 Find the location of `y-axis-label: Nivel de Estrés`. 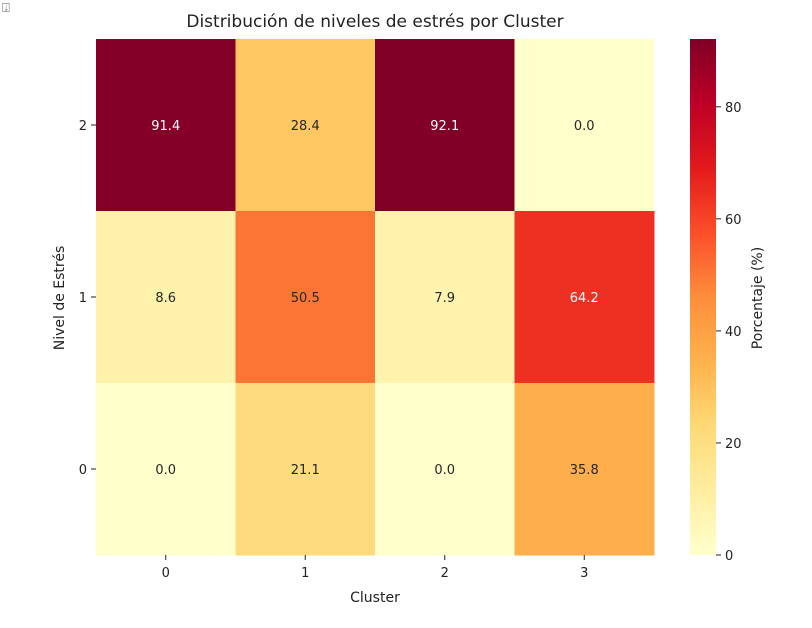

y-axis-label: Nivel de Estrés is located at coordinates (60, 298).